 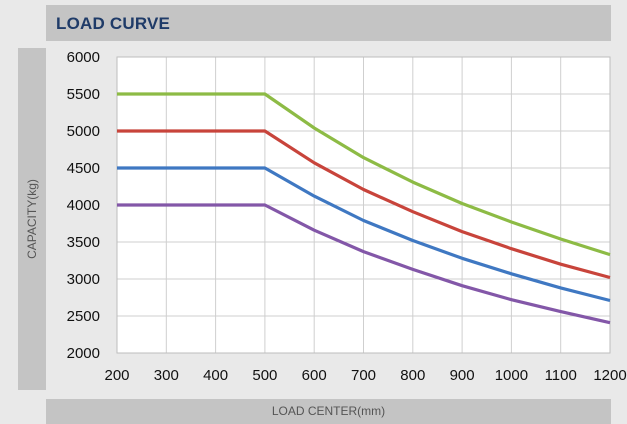 What do you see at coordinates (412, 375) in the screenshot?
I see `x-tick-label: 800` at bounding box center [412, 375].